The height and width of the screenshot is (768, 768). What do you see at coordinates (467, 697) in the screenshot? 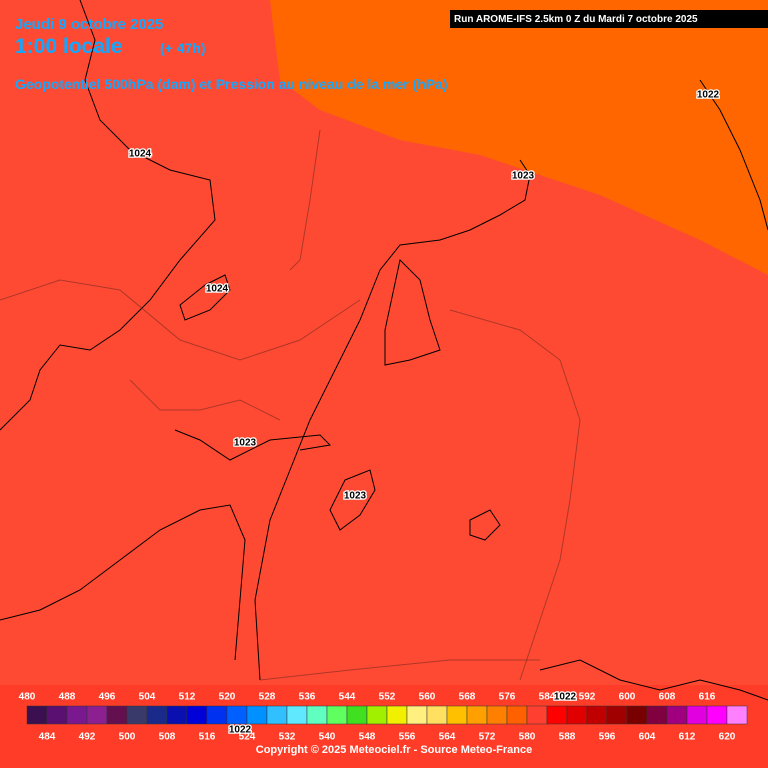
I see `legend-label: 568` at bounding box center [467, 697].